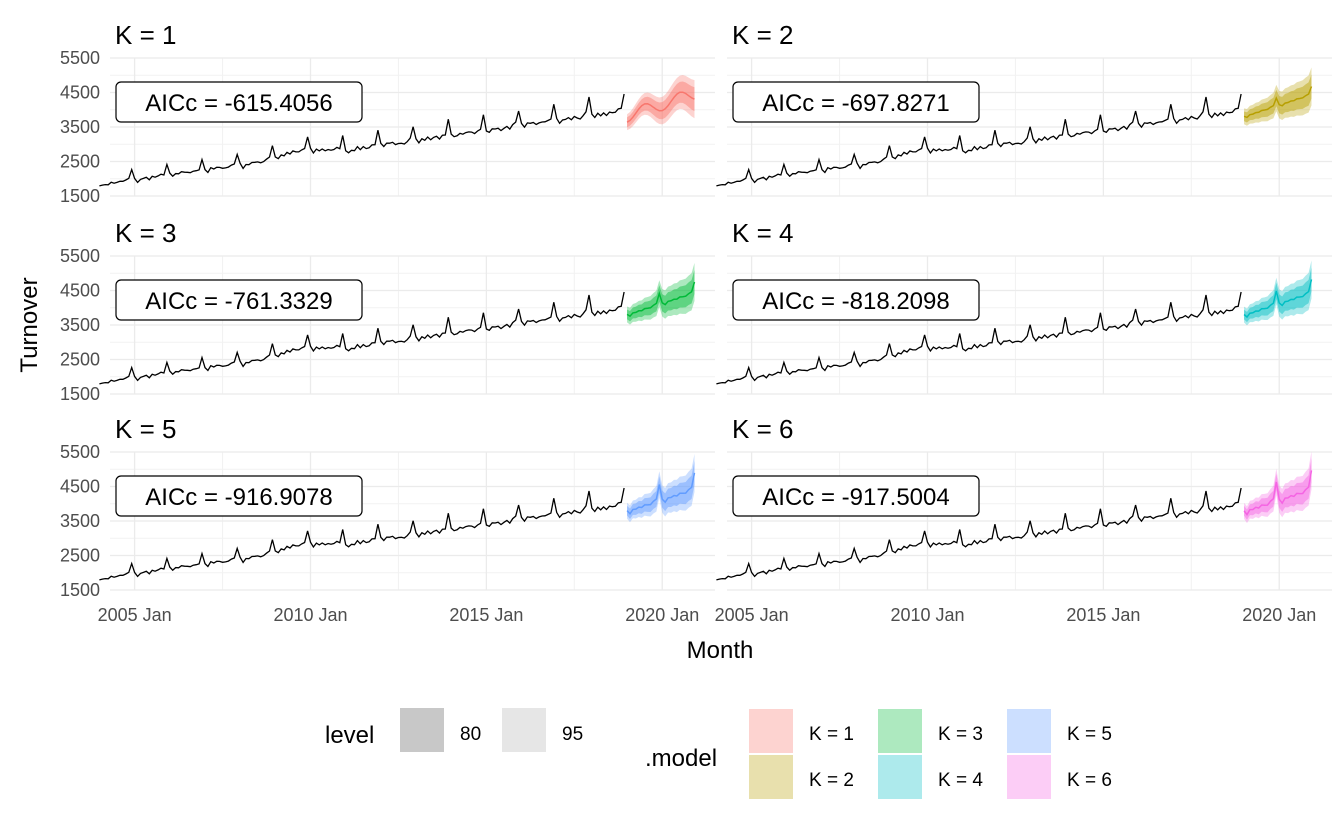 Image resolution: width=1344 pixels, height=830 pixels. I want to click on aicc-label: AICc = -818.2098, so click(856, 300).